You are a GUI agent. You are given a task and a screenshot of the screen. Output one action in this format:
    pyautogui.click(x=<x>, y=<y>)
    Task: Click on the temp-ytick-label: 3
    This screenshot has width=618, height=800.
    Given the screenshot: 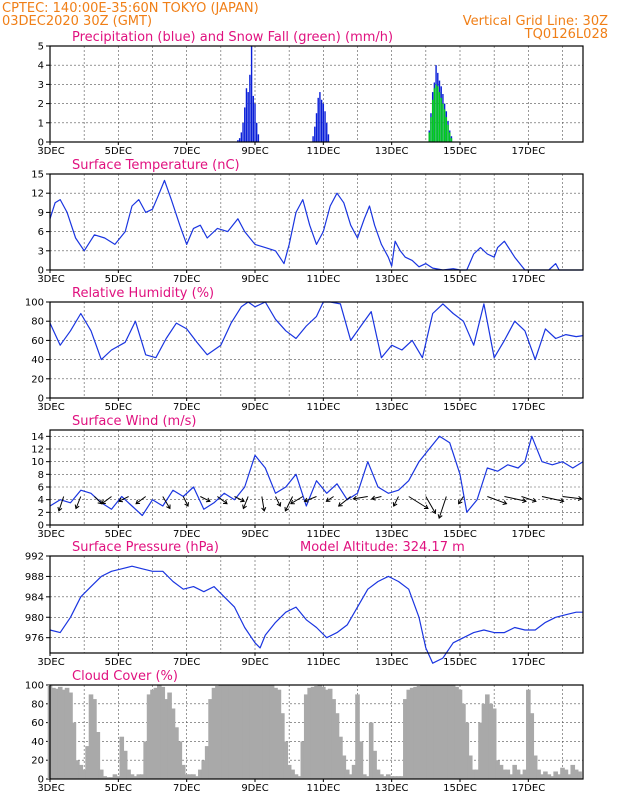 What is the action you would take?
    pyautogui.click(x=41, y=251)
    